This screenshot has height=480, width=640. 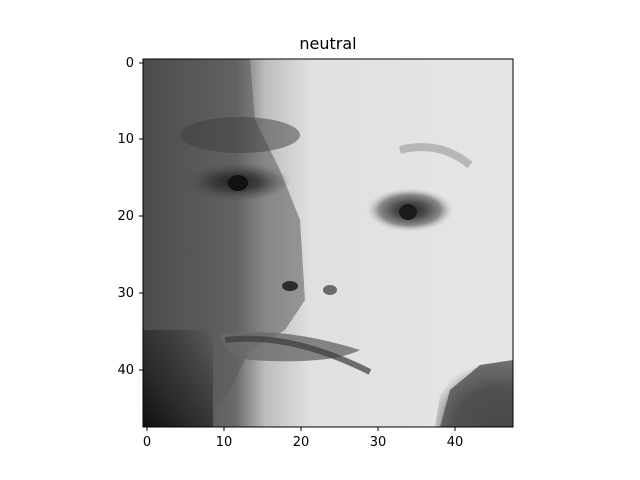 I want to click on x-tick-label: 0, so click(x=147, y=442).